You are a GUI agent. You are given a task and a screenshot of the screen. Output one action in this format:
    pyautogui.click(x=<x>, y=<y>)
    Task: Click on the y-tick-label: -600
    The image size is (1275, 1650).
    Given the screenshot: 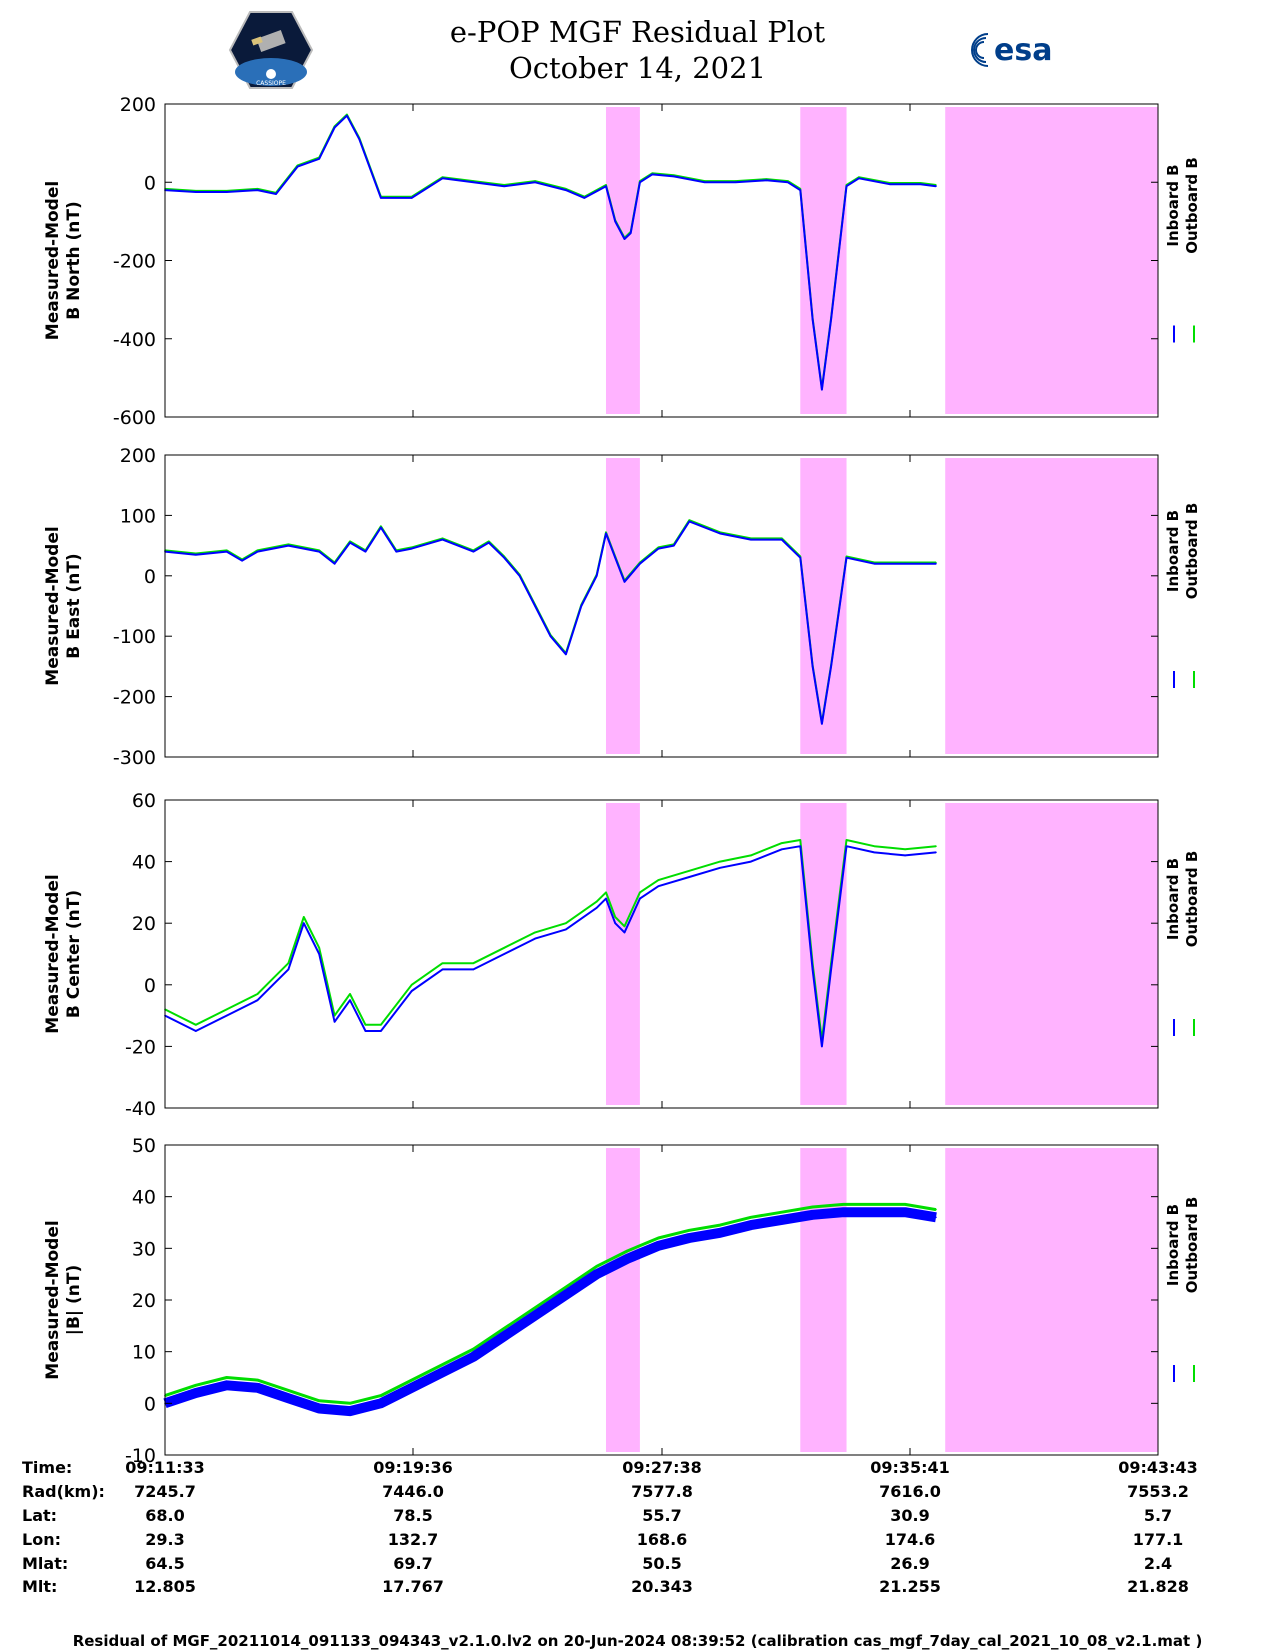 What is the action you would take?
    pyautogui.click(x=134, y=418)
    